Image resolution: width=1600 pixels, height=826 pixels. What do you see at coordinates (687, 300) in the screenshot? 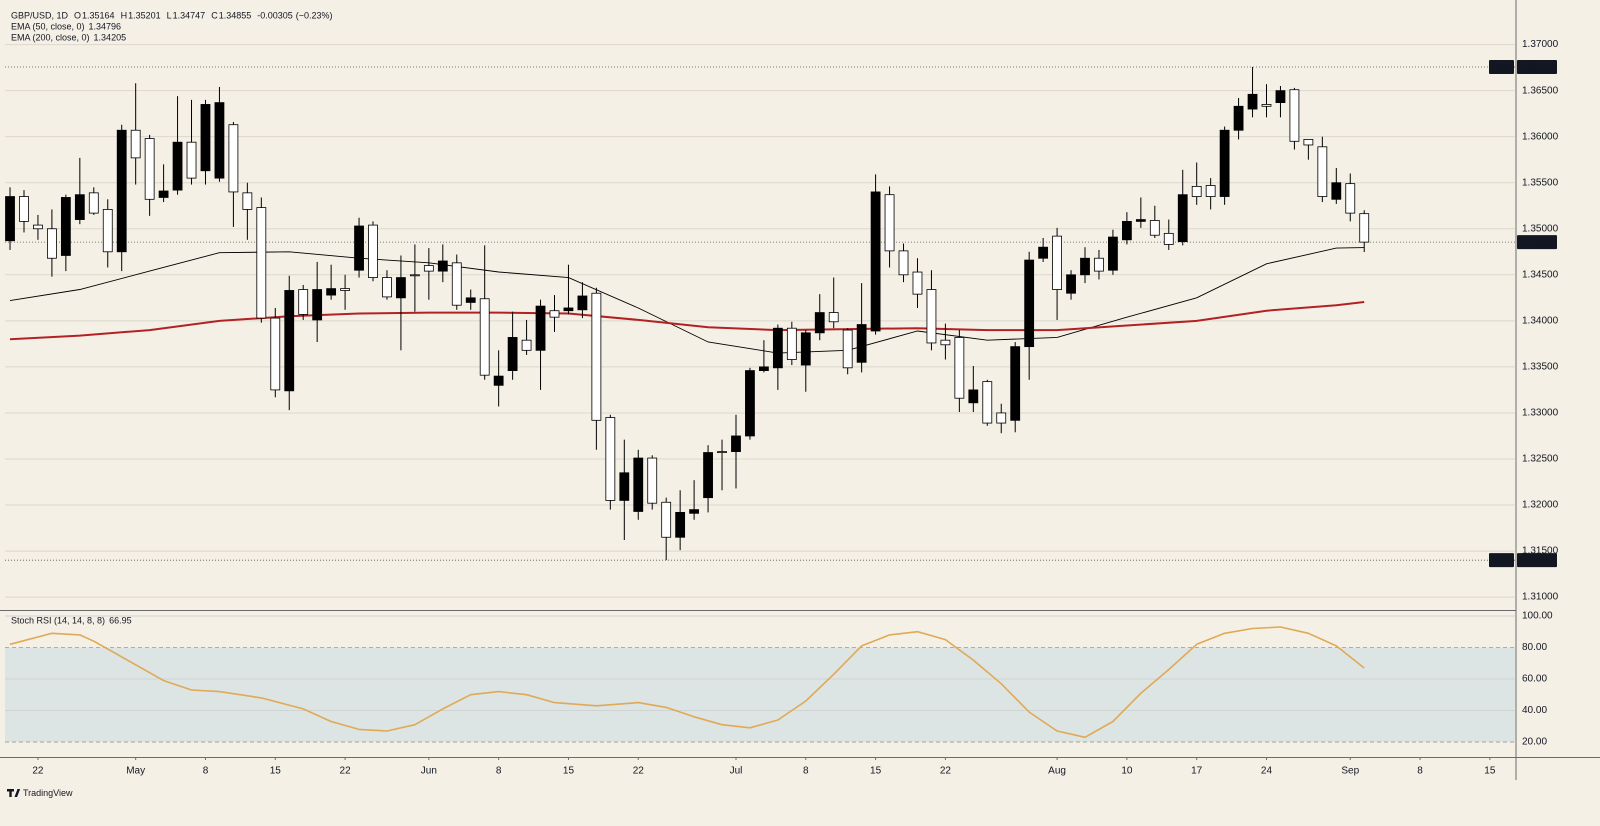
I see `ema-line` at bounding box center [687, 300].